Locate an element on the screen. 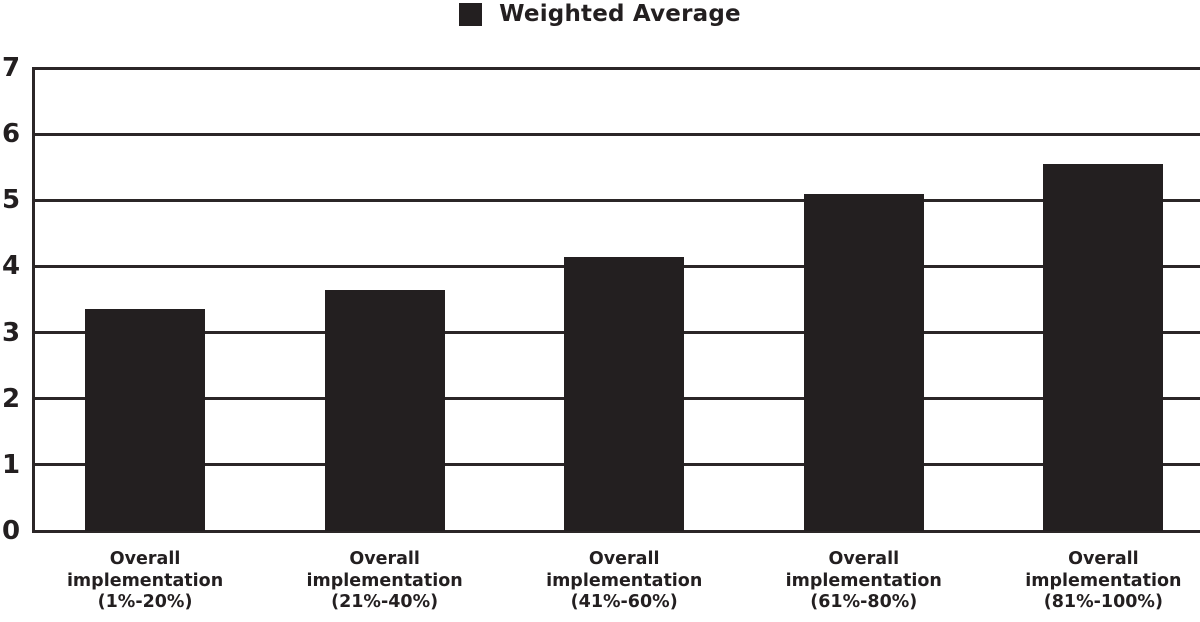 The width and height of the screenshot is (1200, 622). y-tick-label: 0 is located at coordinates (11, 531).